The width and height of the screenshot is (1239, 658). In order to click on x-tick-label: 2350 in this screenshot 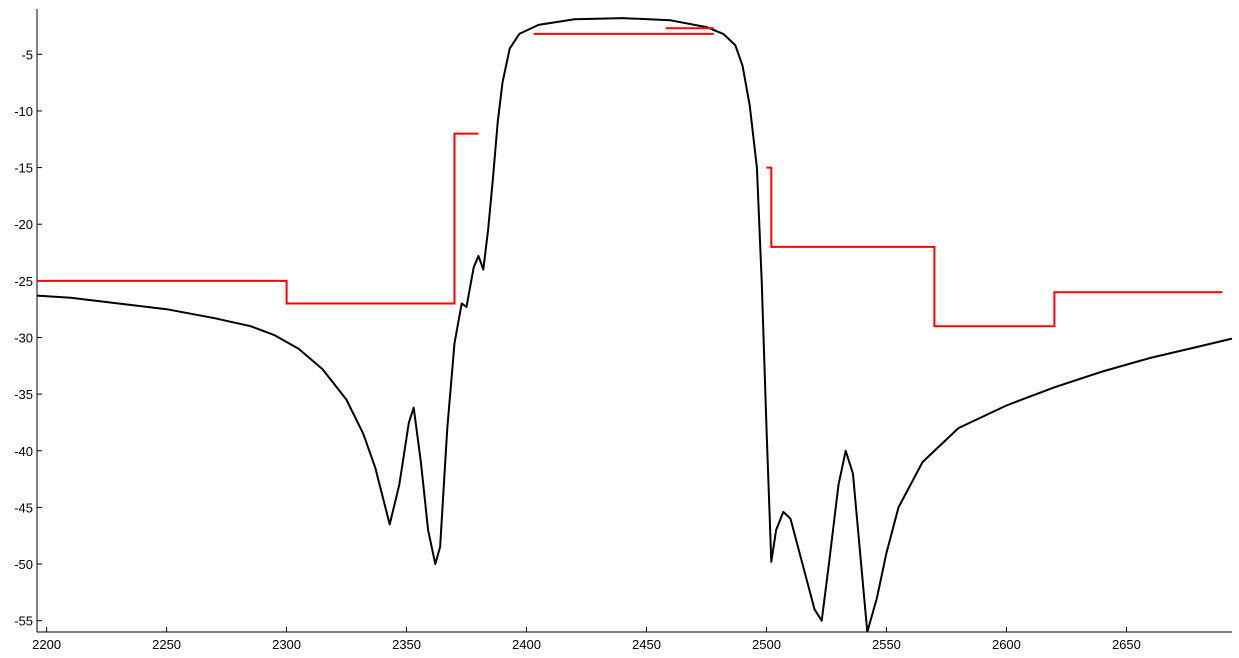, I will do `click(406, 644)`.